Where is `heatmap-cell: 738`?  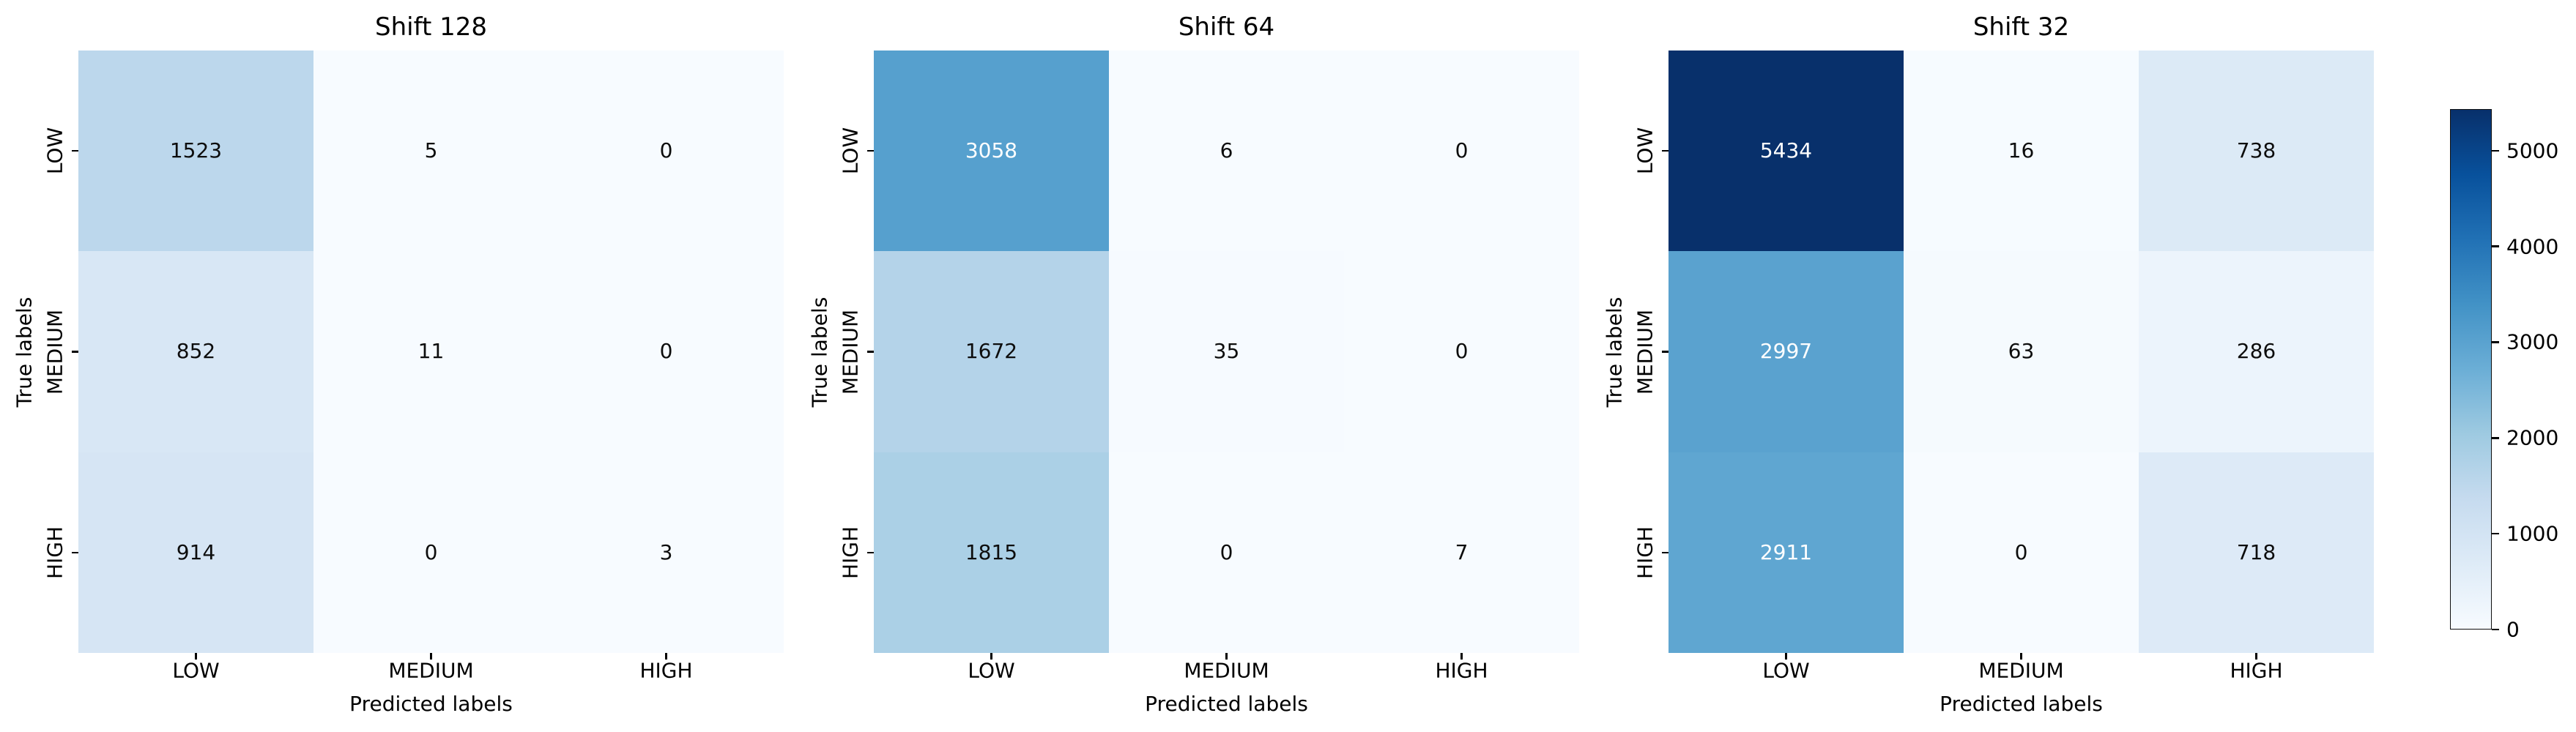
heatmap-cell: 738 is located at coordinates (2256, 151).